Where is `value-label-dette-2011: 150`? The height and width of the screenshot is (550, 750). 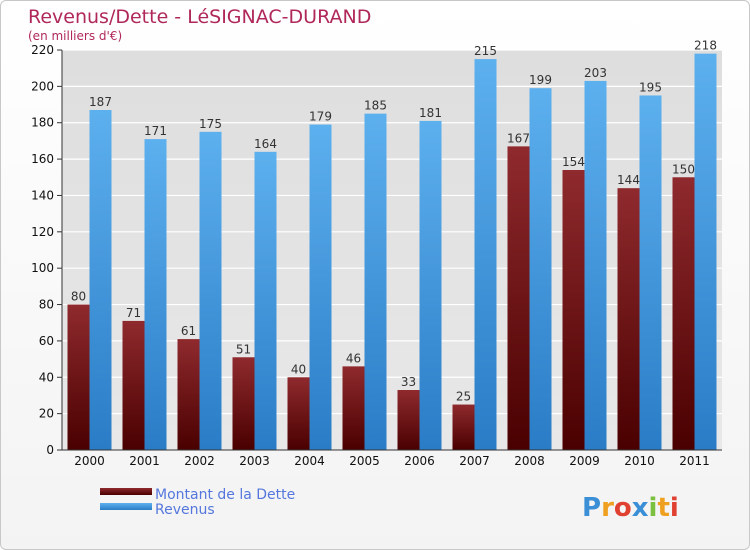
value-label-dette-2011: 150 is located at coordinates (683, 169).